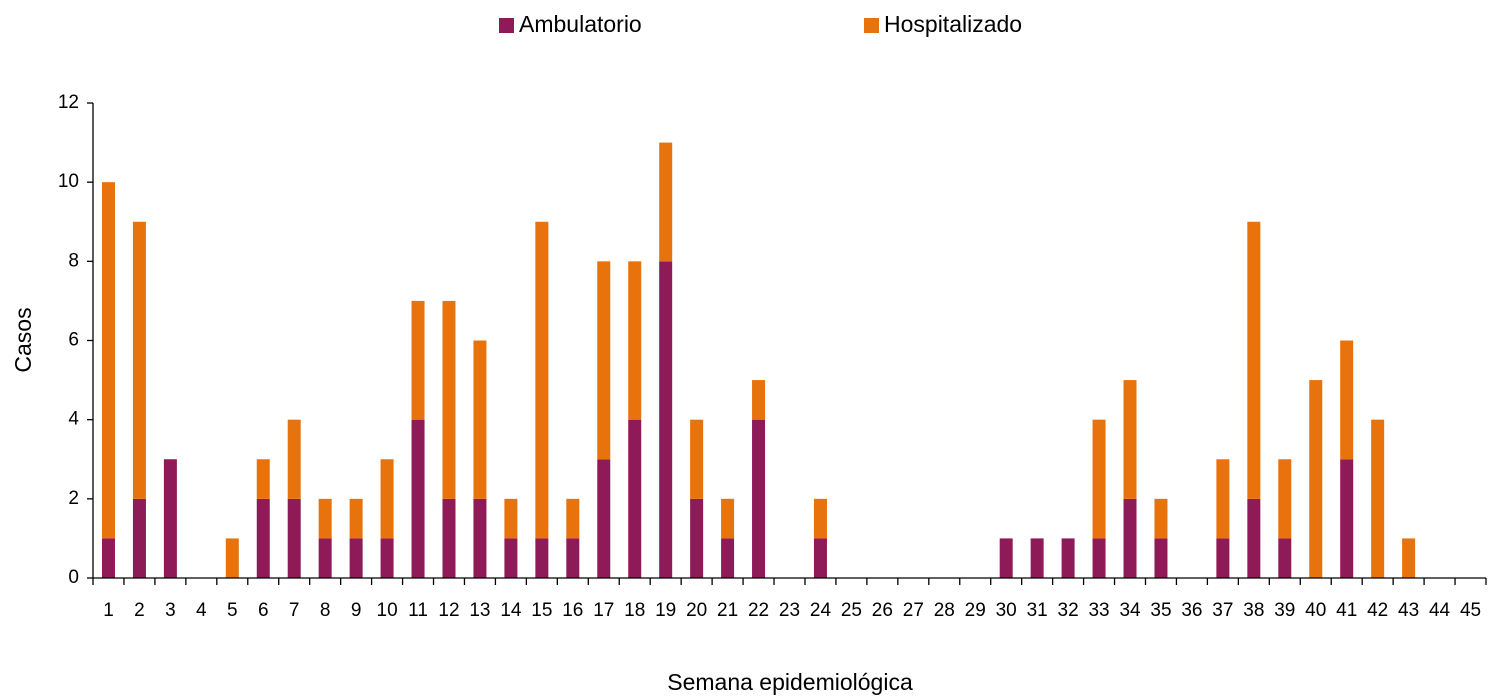  Describe the element at coordinates (580, 24) in the screenshot. I see `legend-label: Ambulatorio` at that location.